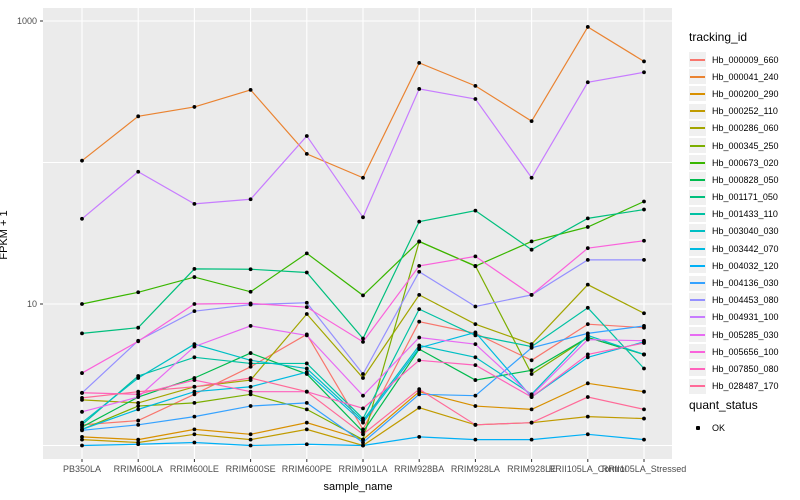 The image size is (800, 500). Describe the element at coordinates (588, 469) in the screenshot. I see `x-tick-label: RRII105LA_Control` at that location.